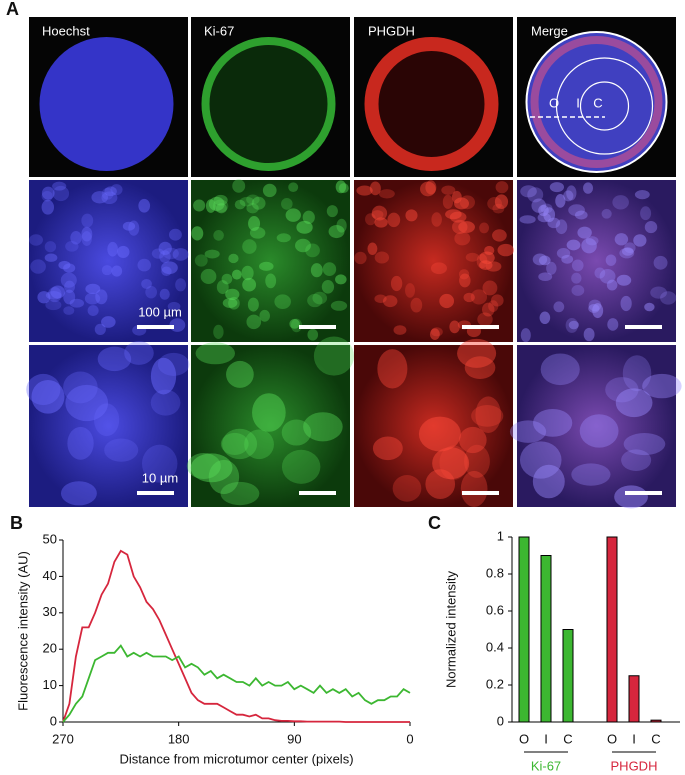  What do you see at coordinates (546, 738) in the screenshot?
I see `x-tick-label: I` at bounding box center [546, 738].